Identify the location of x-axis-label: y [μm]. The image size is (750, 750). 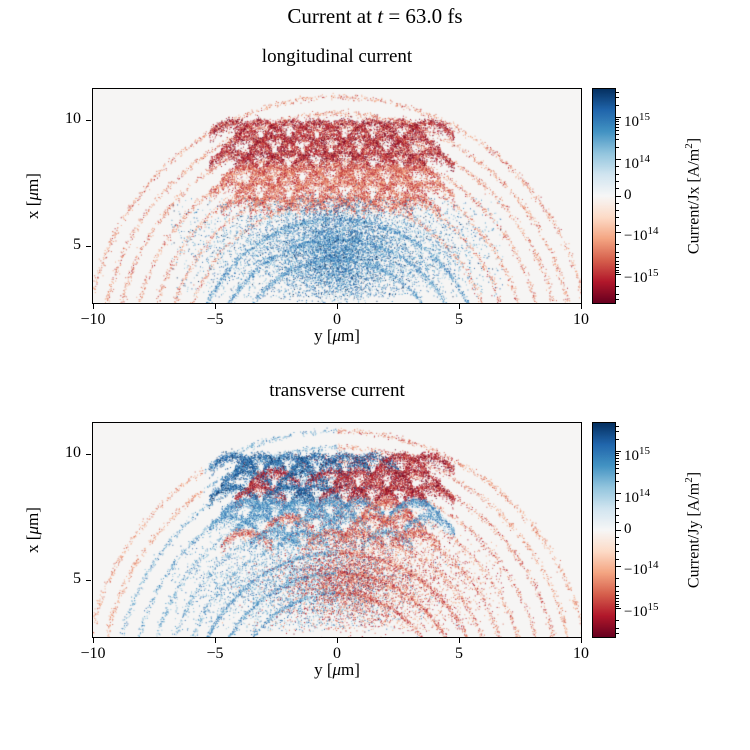
(337, 336).